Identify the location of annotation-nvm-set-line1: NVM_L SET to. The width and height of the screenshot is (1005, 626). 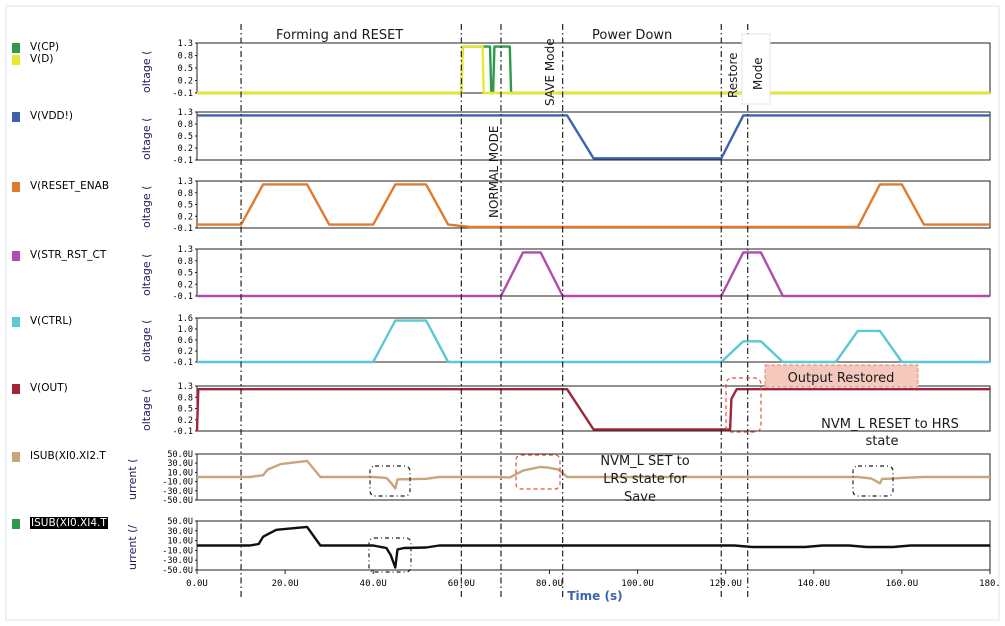
(644, 461).